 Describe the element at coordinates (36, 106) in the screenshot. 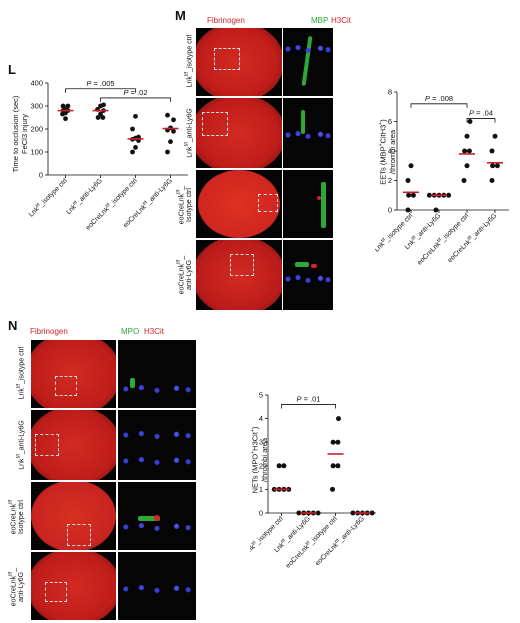

I see `panel-l-y-tick-label: 300` at that location.